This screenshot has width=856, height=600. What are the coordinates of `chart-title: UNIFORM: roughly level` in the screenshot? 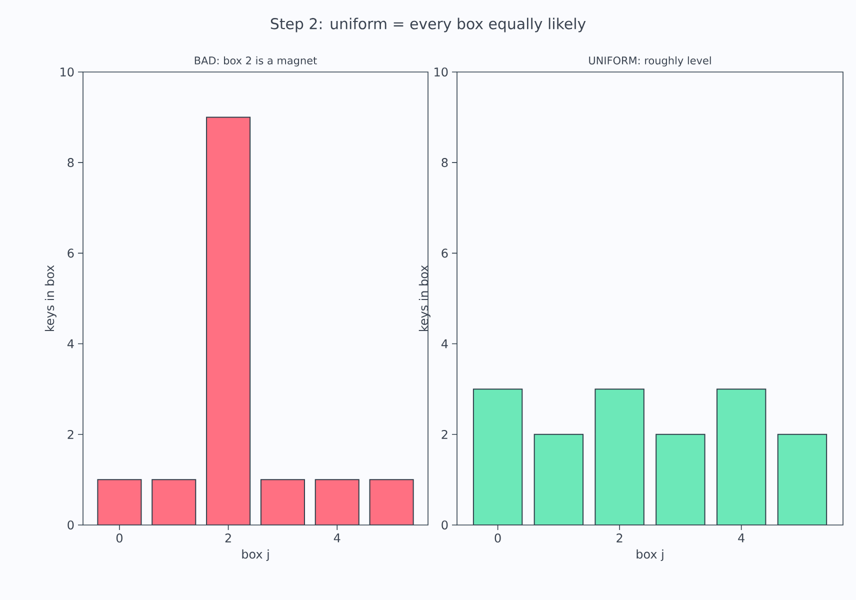 It's located at (650, 61).